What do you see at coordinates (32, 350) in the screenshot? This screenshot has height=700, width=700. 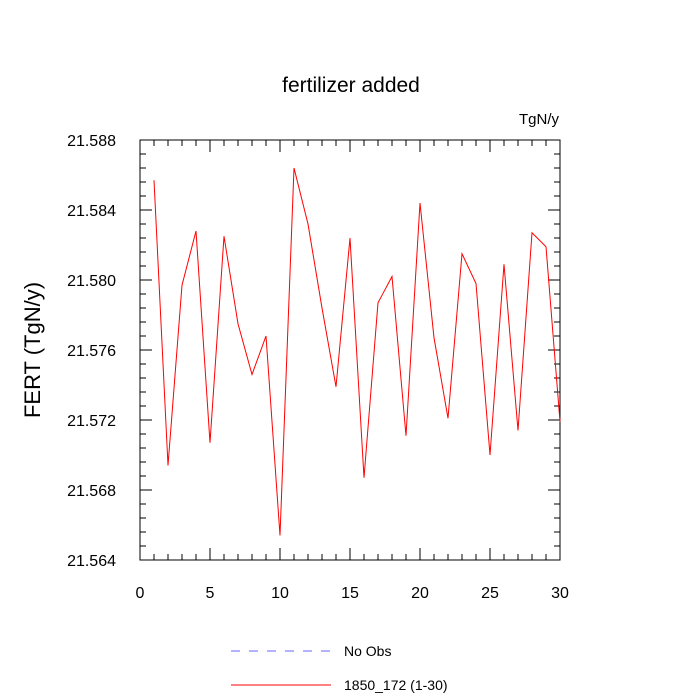 I see `y-axis-label: FERT (TgN/y)` at bounding box center [32, 350].